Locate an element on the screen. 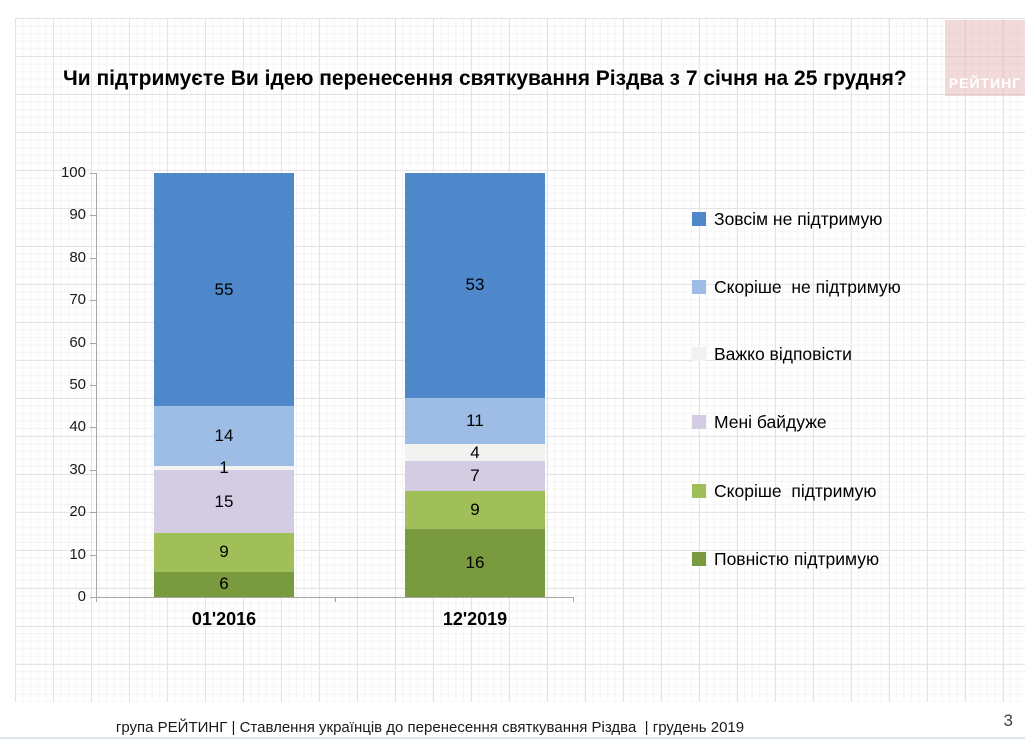  legend-item: Скоріше не підтримую is located at coordinates (796, 287).